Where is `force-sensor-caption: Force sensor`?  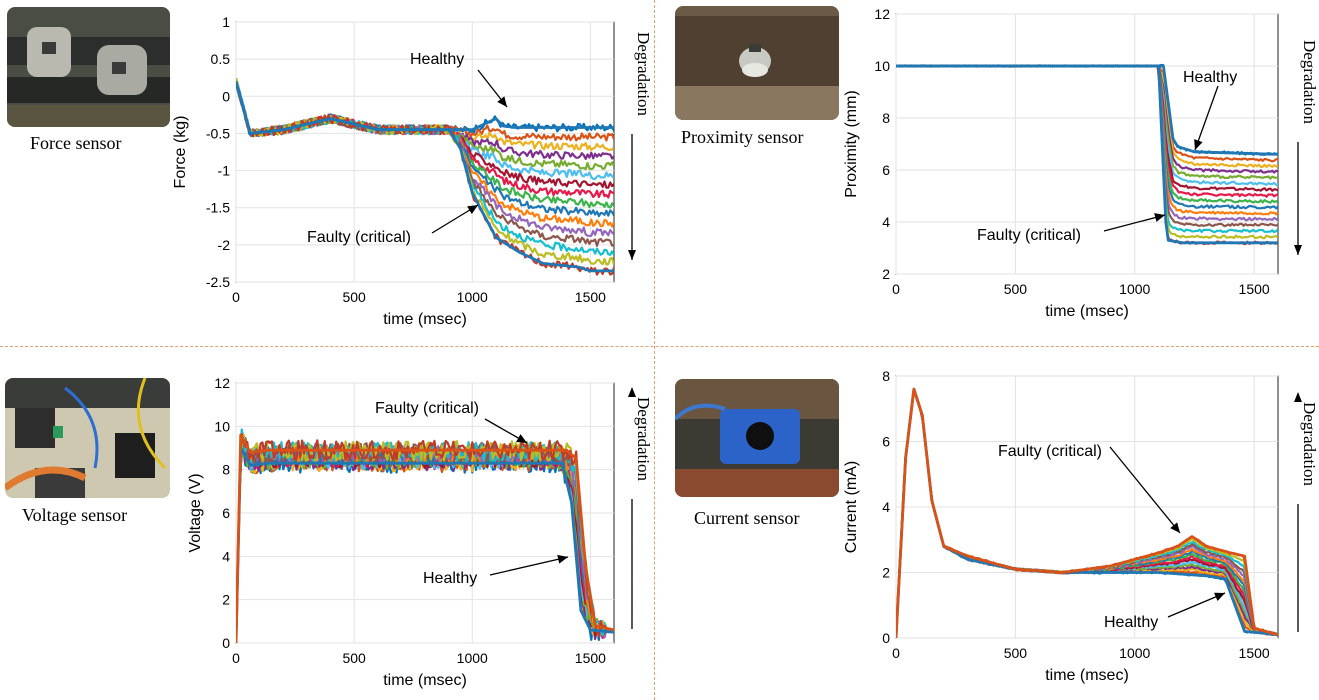
force-sensor-caption: Force sensor is located at coordinates (76, 143).